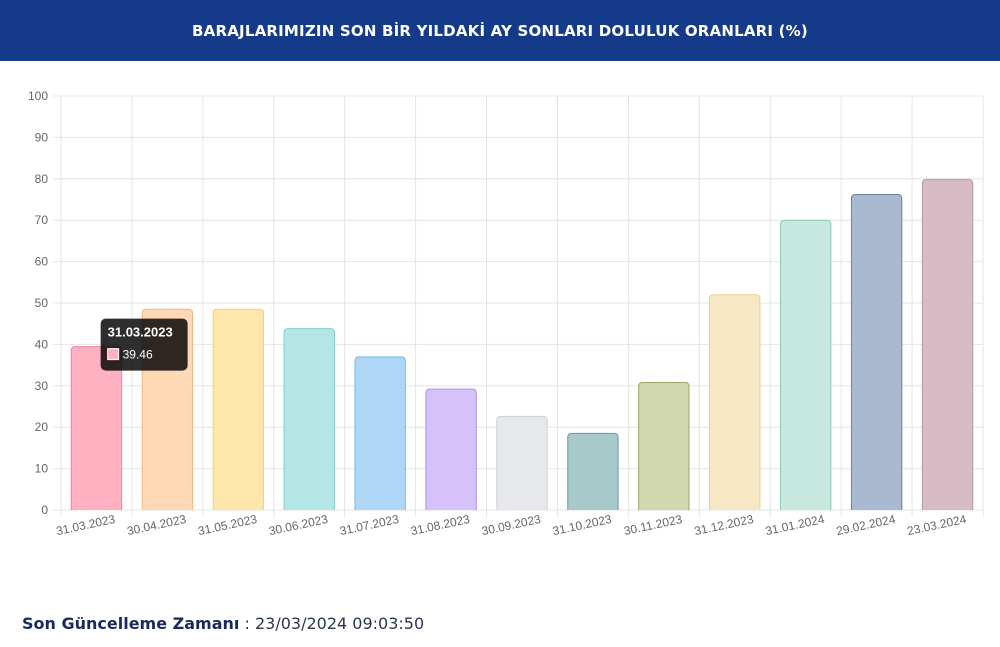  What do you see at coordinates (42, 179) in the screenshot?
I see `y-tick-label: 80` at bounding box center [42, 179].